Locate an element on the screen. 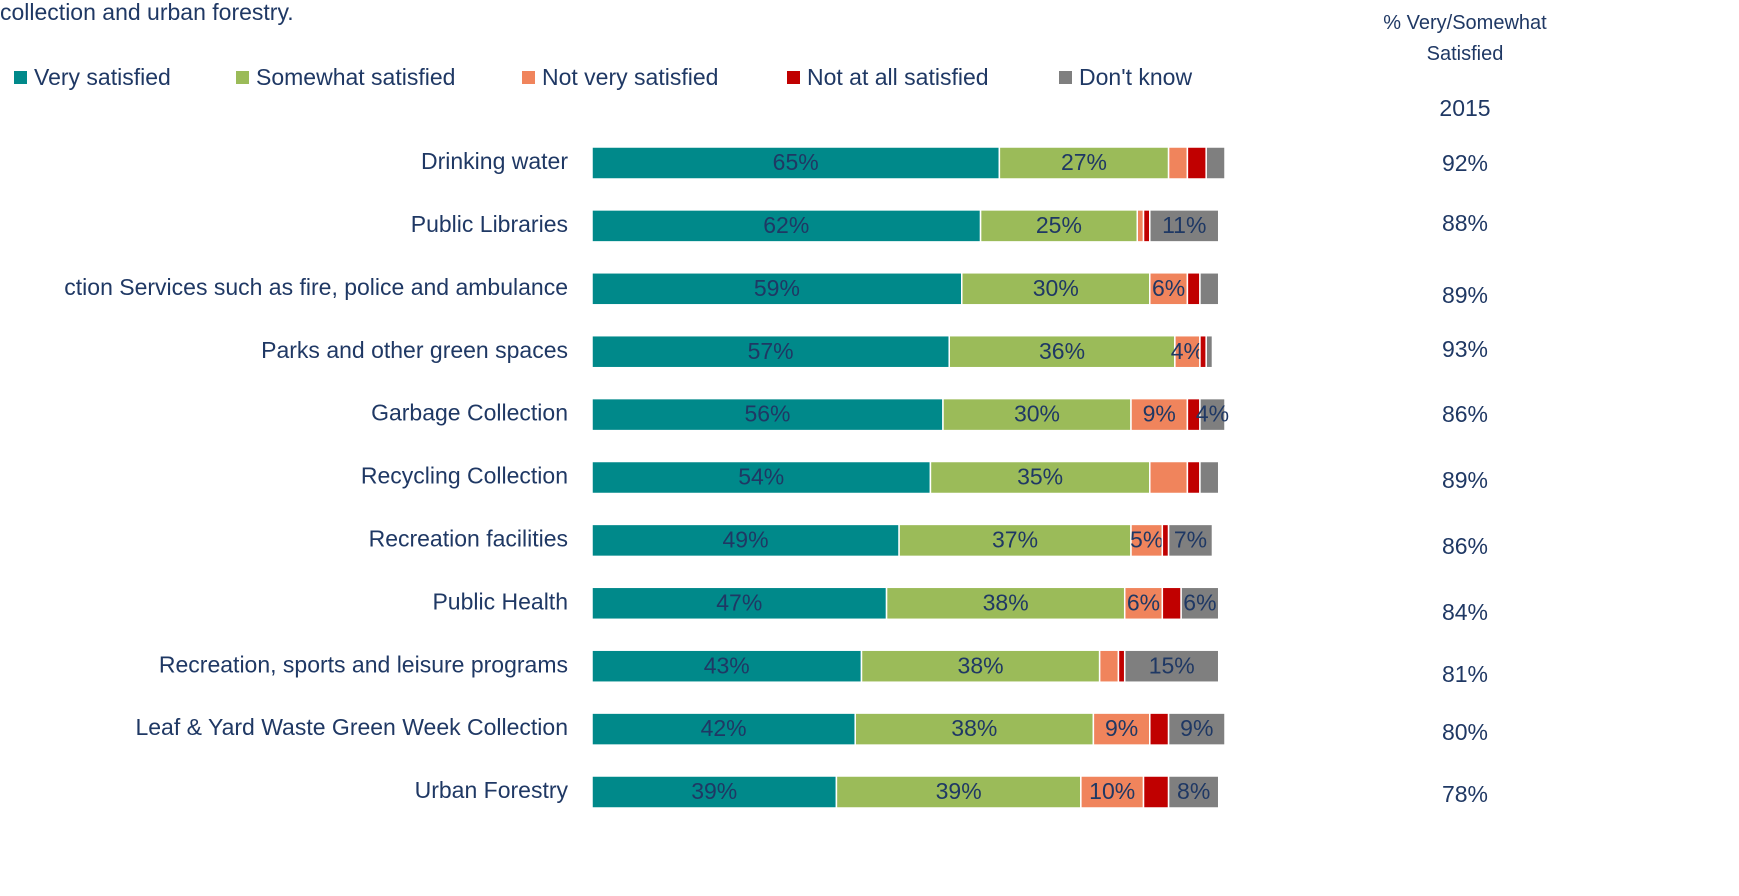  data-label: 62% is located at coordinates (786, 225).